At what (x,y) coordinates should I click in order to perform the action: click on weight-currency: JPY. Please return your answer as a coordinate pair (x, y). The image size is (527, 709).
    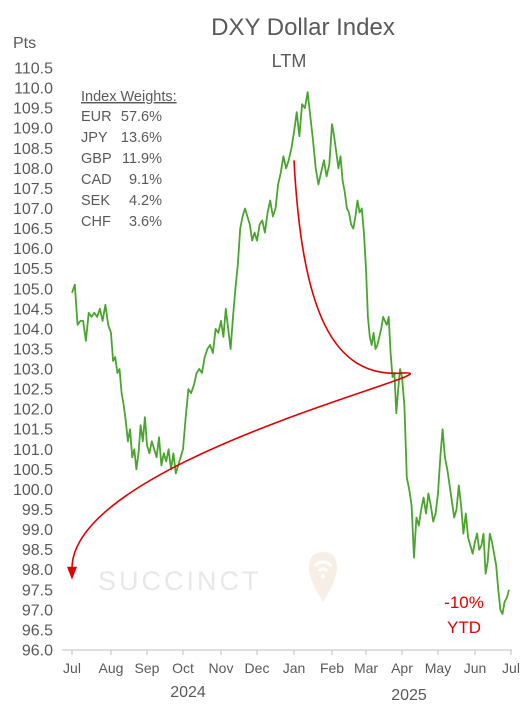
    Looking at the image, I should click on (94, 138).